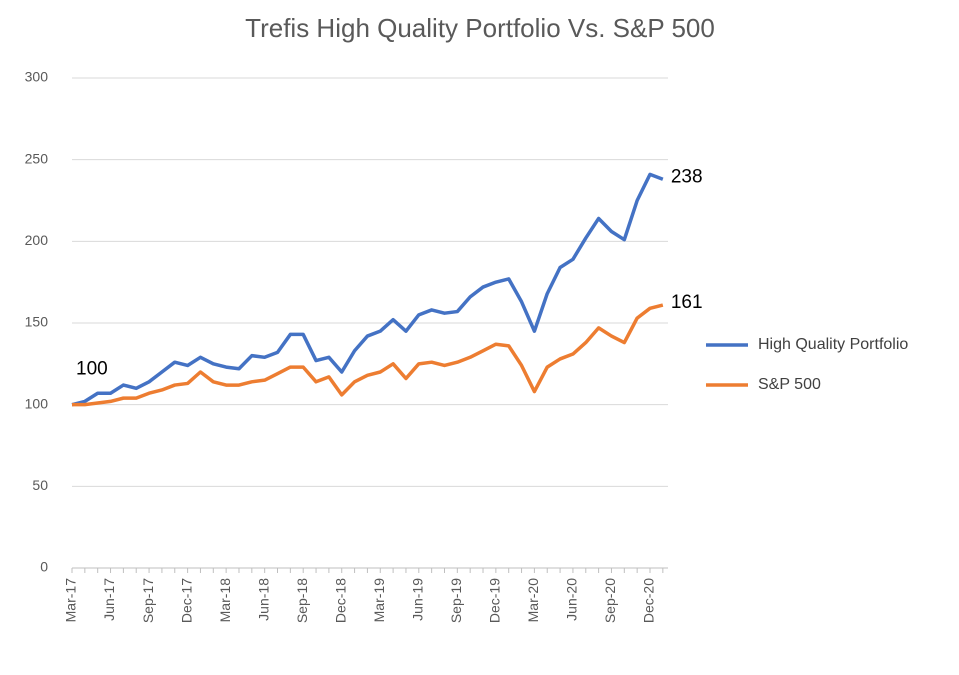 Image resolution: width=959 pixels, height=675 pixels. I want to click on y-tick-label: 200, so click(37, 240).